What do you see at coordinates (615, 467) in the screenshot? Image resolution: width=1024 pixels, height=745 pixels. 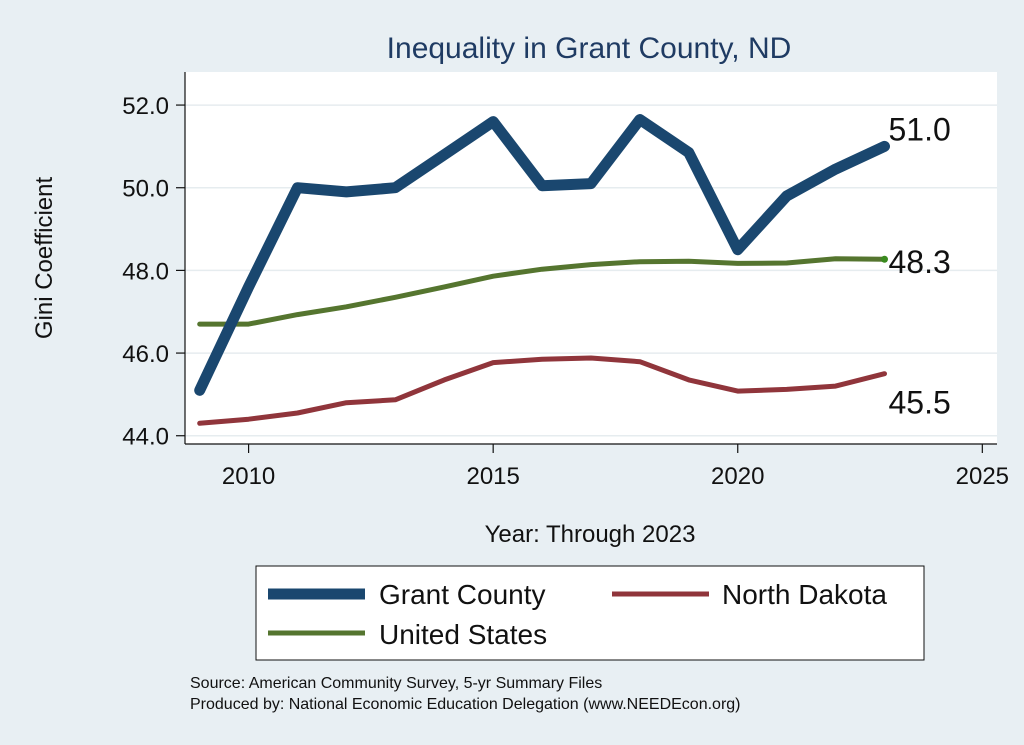 I see `x-axis-ticks: 2010 2015 2020 2025` at bounding box center [615, 467].